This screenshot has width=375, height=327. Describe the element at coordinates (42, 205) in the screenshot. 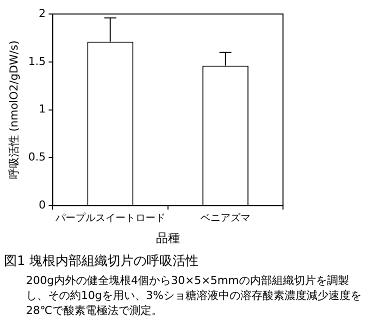

I see `y-tick-label: 0` at that location.